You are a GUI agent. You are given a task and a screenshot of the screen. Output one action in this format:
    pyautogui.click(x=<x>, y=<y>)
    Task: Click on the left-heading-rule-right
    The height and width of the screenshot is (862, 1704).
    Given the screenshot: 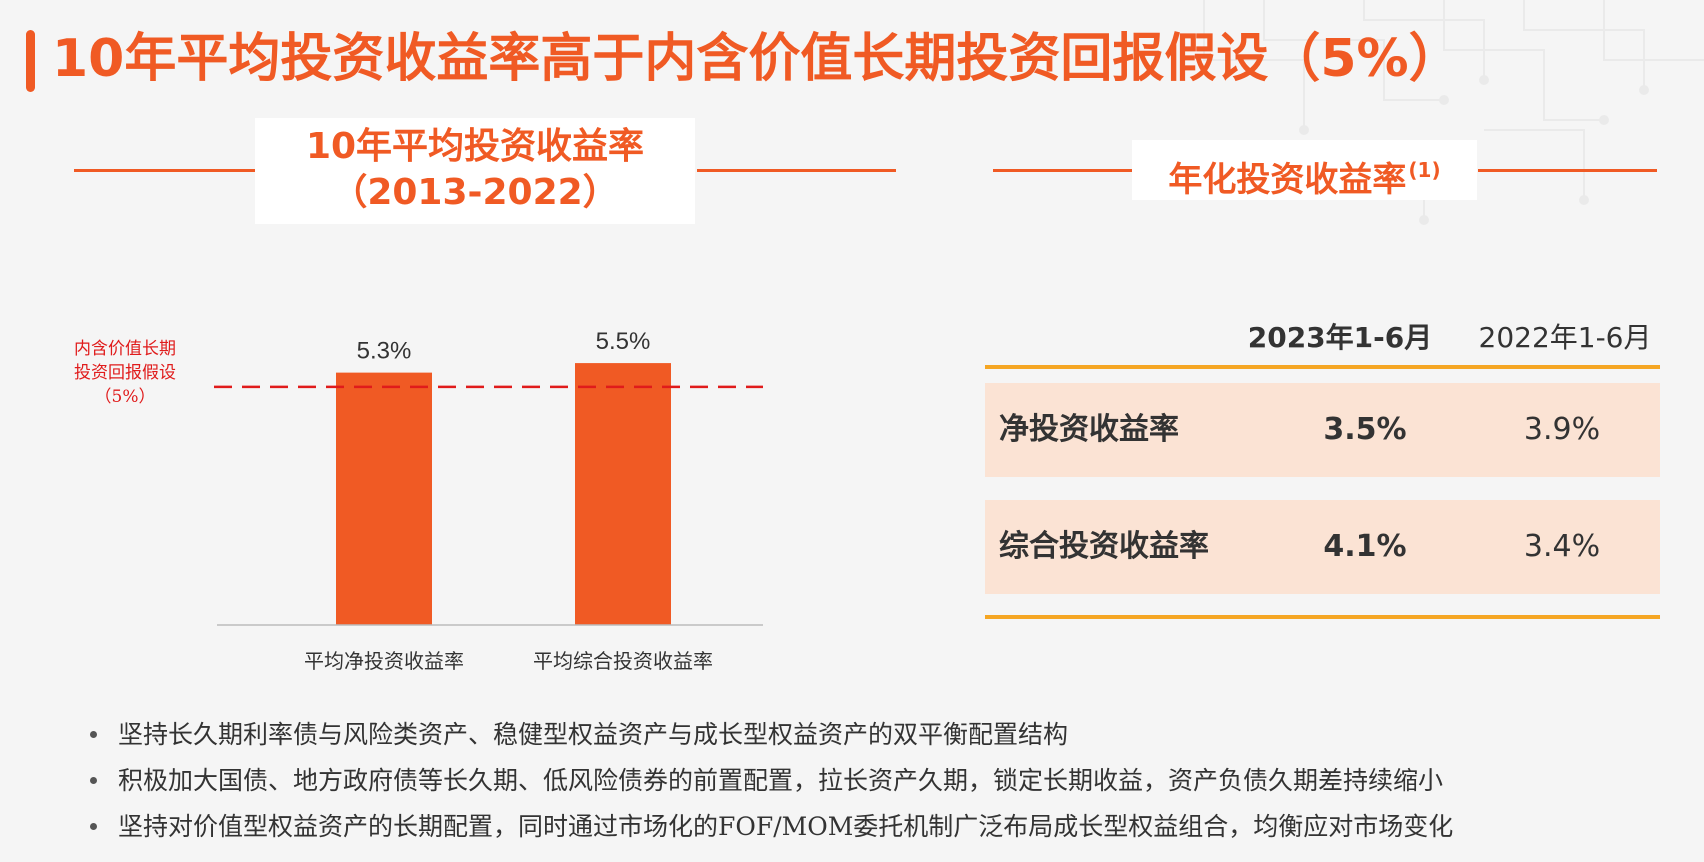 What is the action you would take?
    pyautogui.click(x=796, y=170)
    